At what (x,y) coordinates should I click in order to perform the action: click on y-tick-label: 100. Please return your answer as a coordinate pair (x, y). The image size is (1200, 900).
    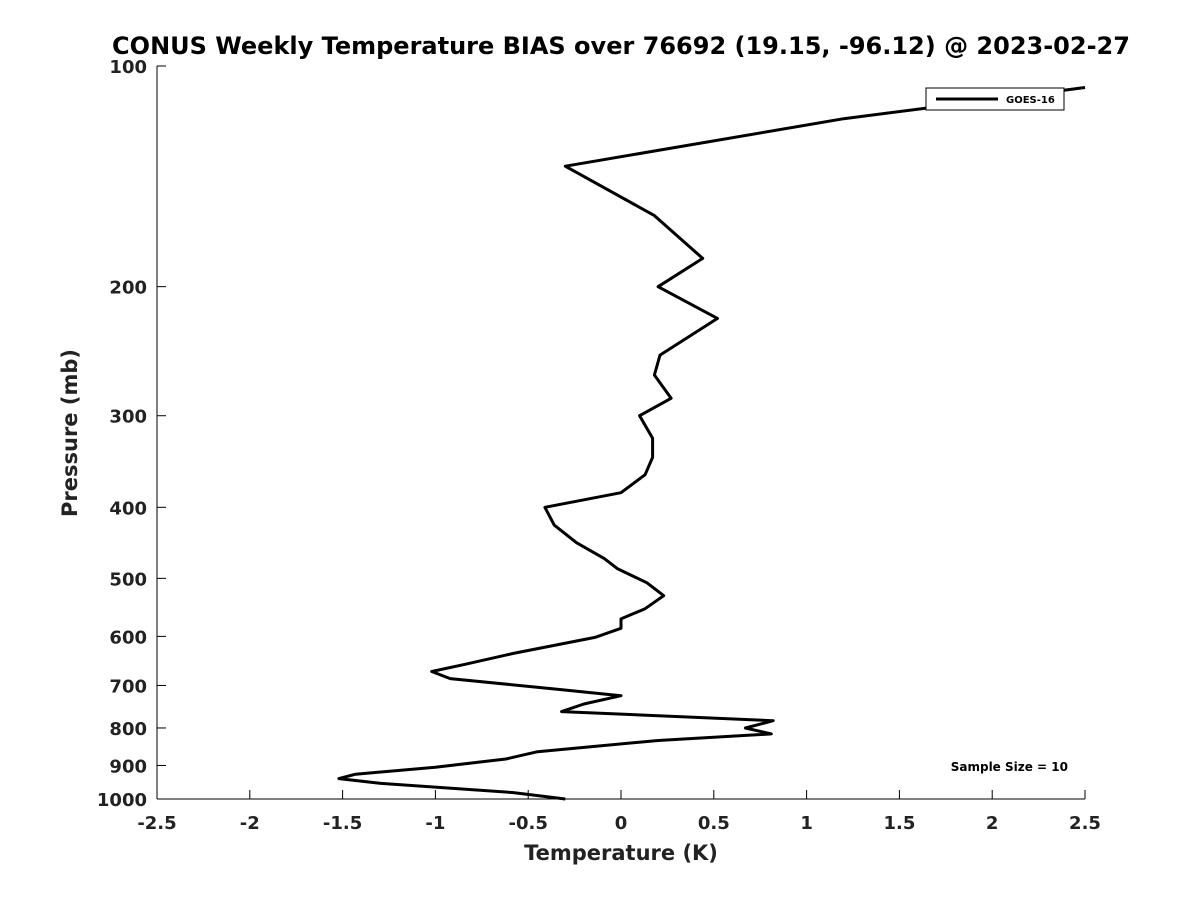
    Looking at the image, I should click on (128, 67).